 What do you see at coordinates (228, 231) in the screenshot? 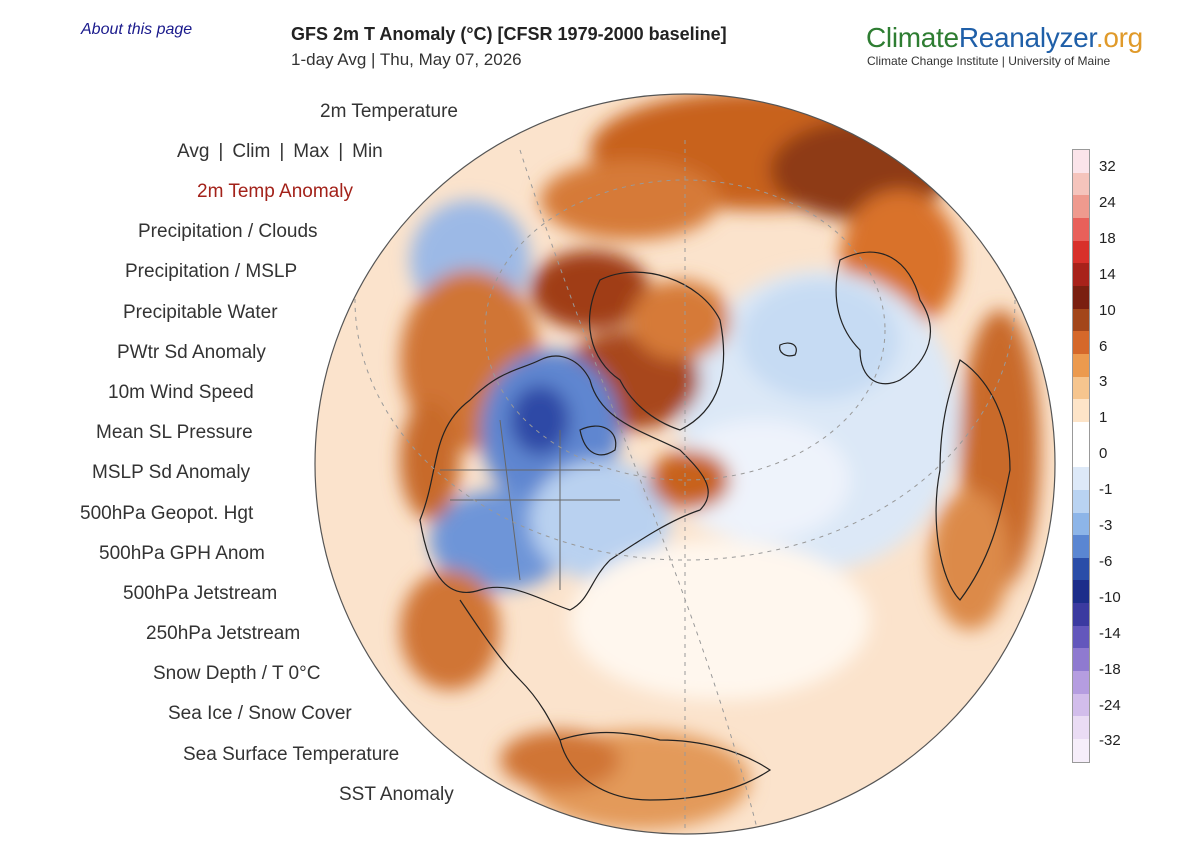
I see `menu-precipitation-clouds: Precipitation / Clouds` at bounding box center [228, 231].